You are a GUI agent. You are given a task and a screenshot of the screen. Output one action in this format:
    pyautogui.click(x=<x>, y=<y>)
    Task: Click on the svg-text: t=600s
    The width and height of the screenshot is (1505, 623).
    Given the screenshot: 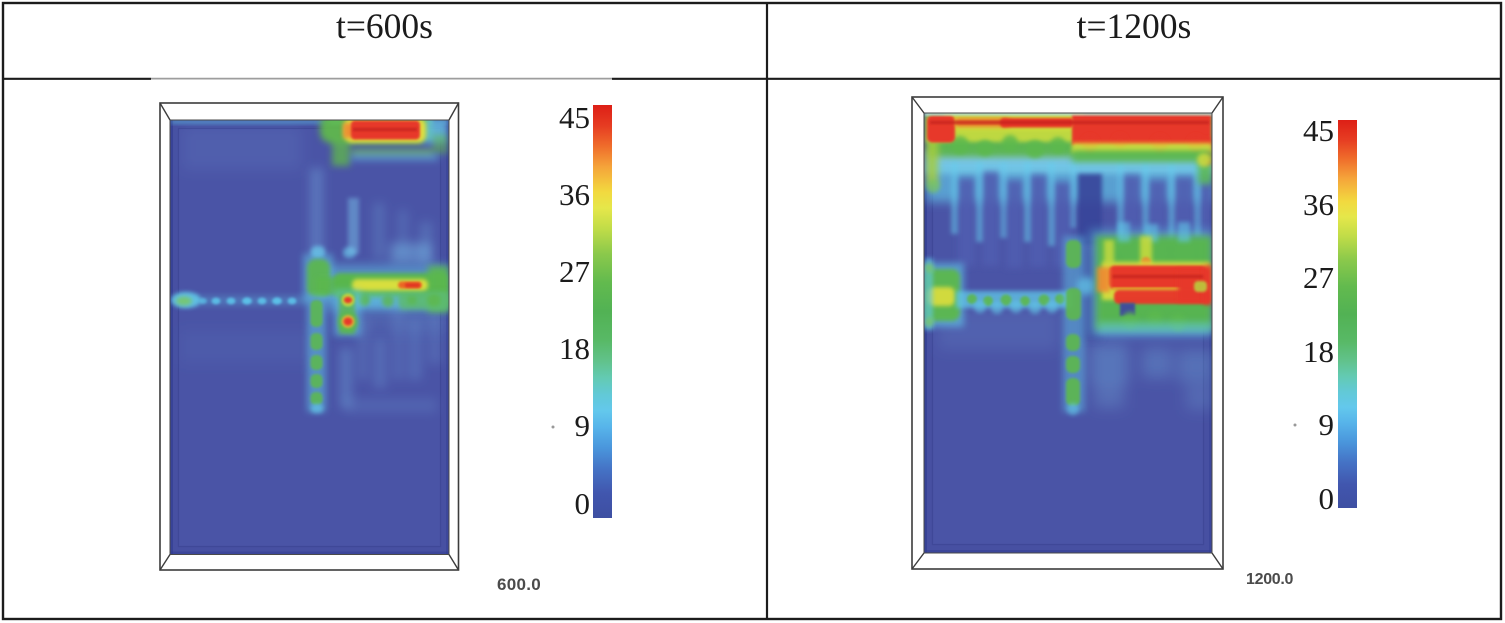 What is the action you would take?
    pyautogui.click(x=384, y=26)
    